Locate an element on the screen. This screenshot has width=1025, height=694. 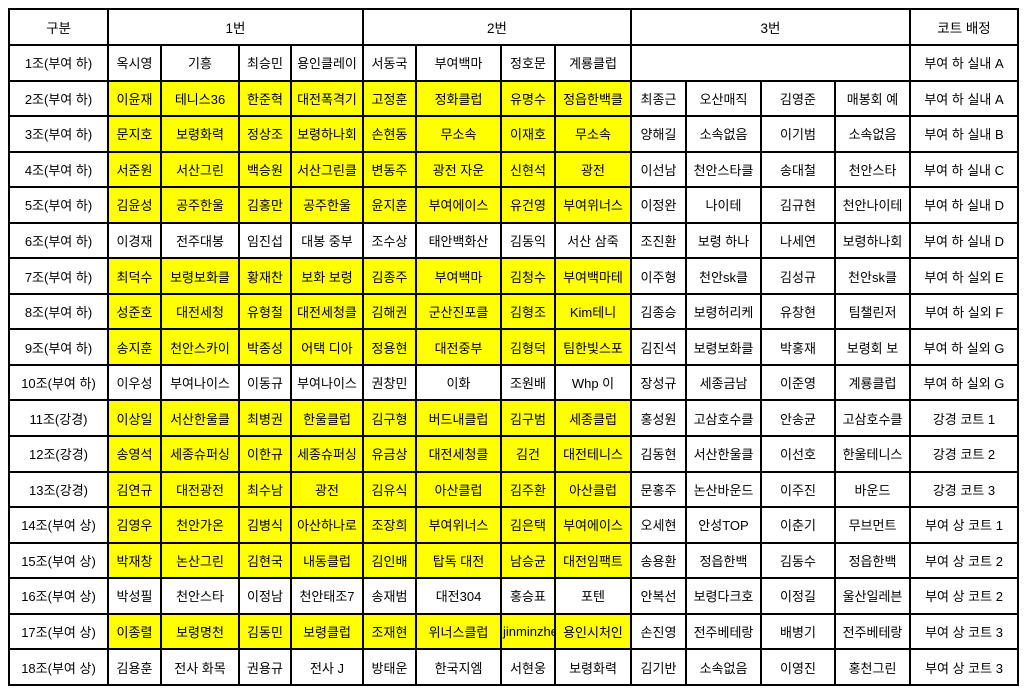
club-cell: 공주한울 is located at coordinates (200, 205).